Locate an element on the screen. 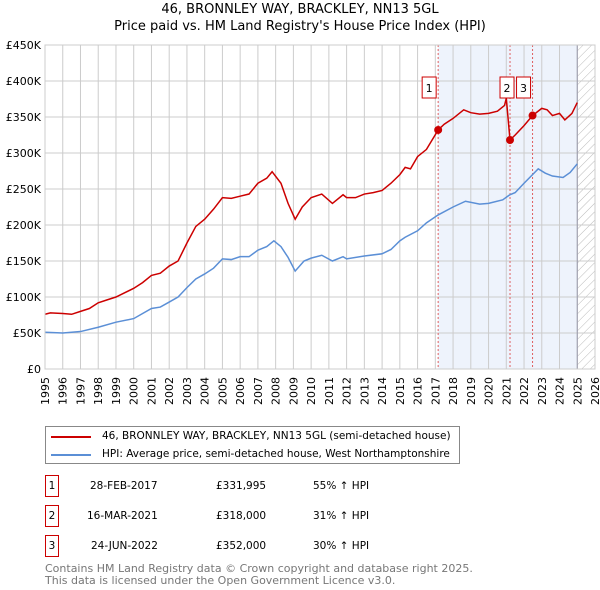 The width and height of the screenshot is (600, 590). chart-title: 46, BRONNLEY WAY, BRACKLEY, NN13 5GL is located at coordinates (300, 9).